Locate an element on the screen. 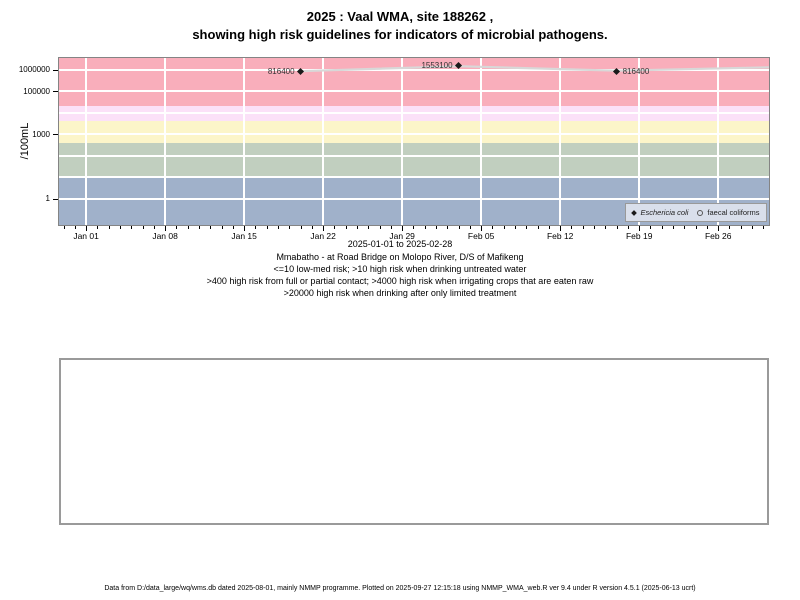 The image size is (800, 600). legend-label-faecal: faecal coliforms is located at coordinates (733, 212).